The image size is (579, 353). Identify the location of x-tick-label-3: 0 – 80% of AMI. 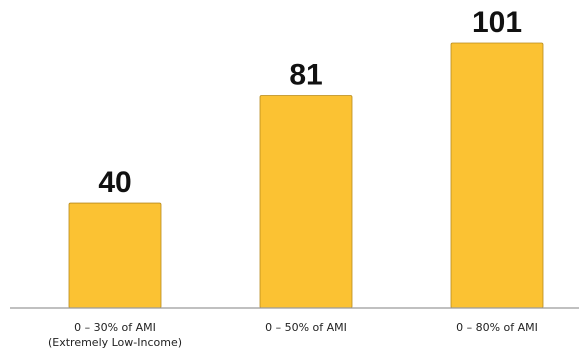
(497, 327).